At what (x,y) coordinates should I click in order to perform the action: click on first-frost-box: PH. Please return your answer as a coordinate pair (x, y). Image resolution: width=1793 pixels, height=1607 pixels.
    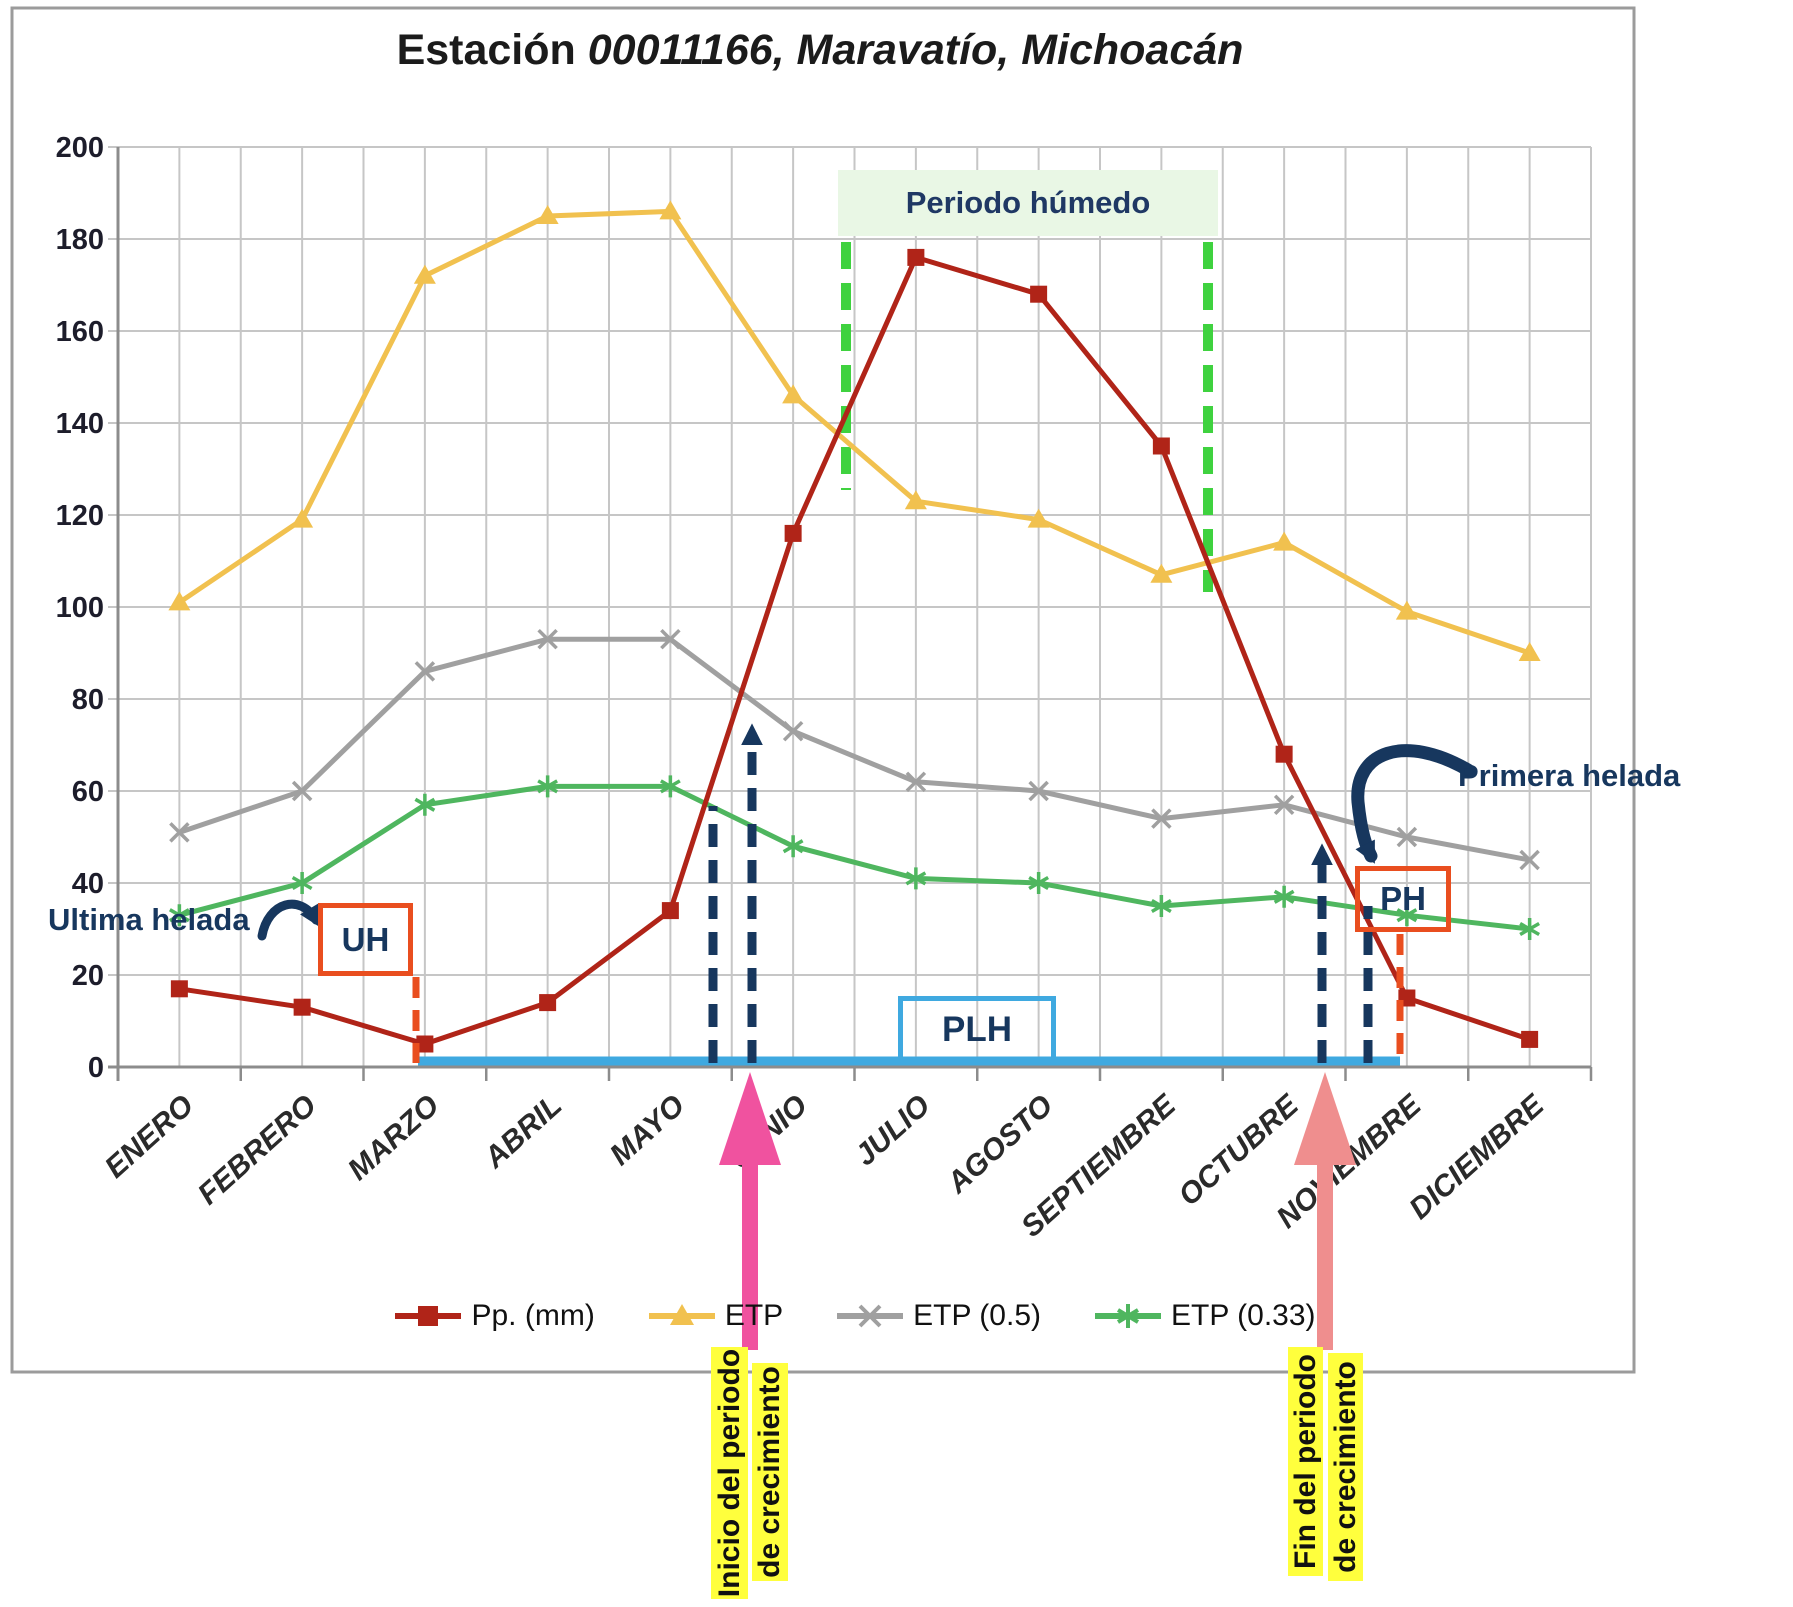
    Looking at the image, I should click on (1403, 899).